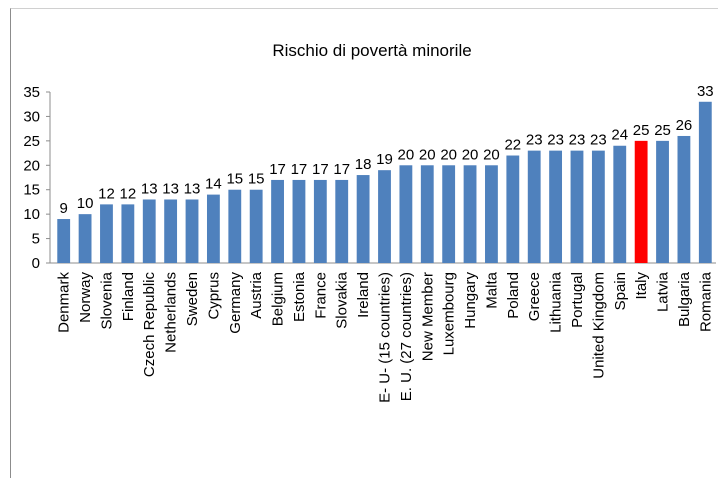  What do you see at coordinates (662, 201) in the screenshot?
I see `bar-latvia` at bounding box center [662, 201].